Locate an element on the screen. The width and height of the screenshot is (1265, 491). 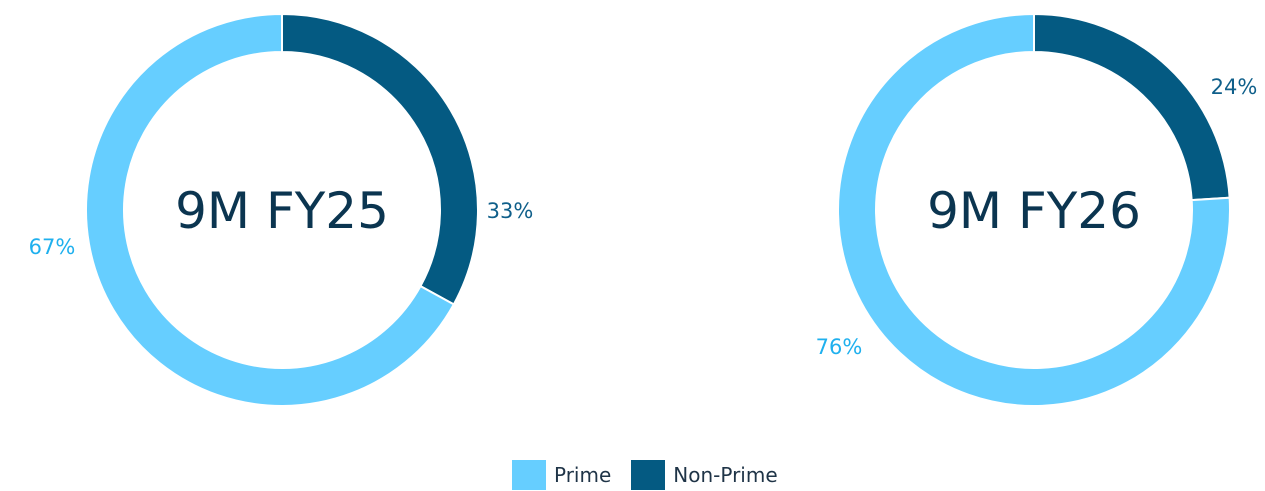
chart-2-center-label: 9M FY26 is located at coordinates (1034, 211).